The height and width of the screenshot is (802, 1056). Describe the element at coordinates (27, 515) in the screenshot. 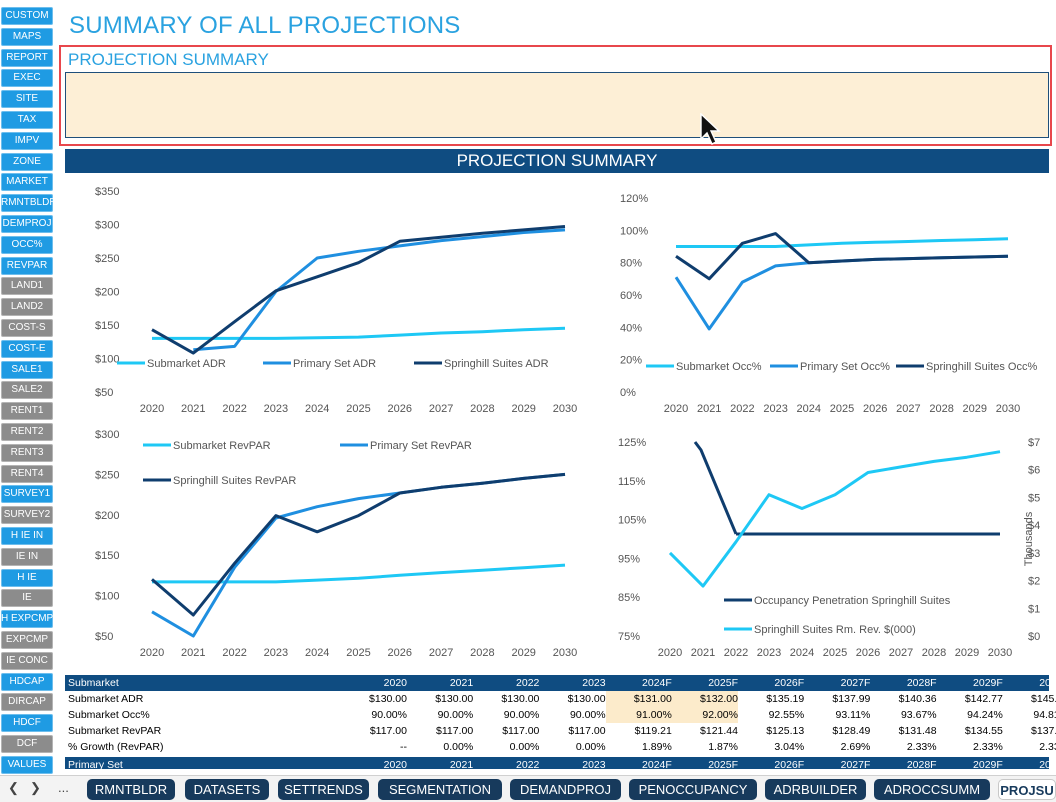

I see `sidebar-item-survey2: SURVEY2` at that location.